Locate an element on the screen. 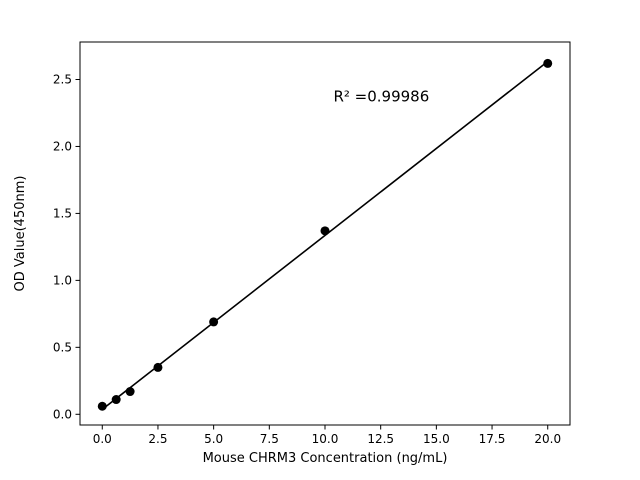 This screenshot has height=480, width=640. x-tick-label: 5.0 is located at coordinates (213, 439).